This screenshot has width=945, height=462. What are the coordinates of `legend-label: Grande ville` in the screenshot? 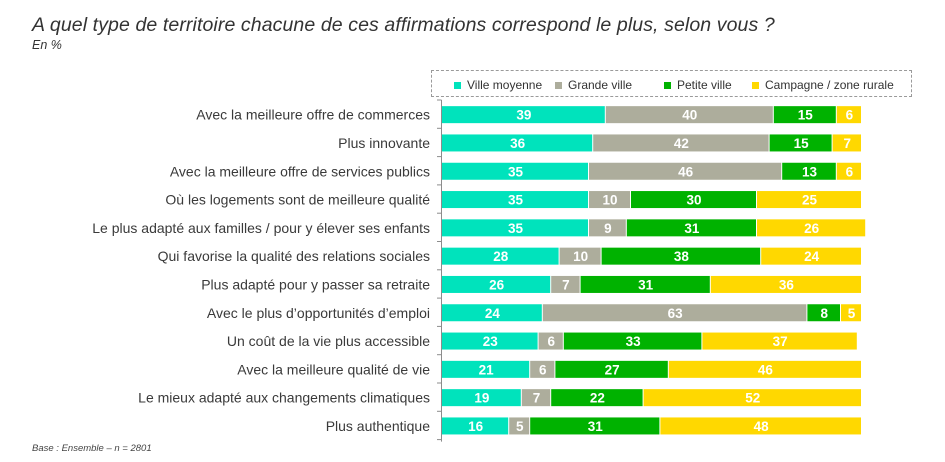 It's located at (600, 85).